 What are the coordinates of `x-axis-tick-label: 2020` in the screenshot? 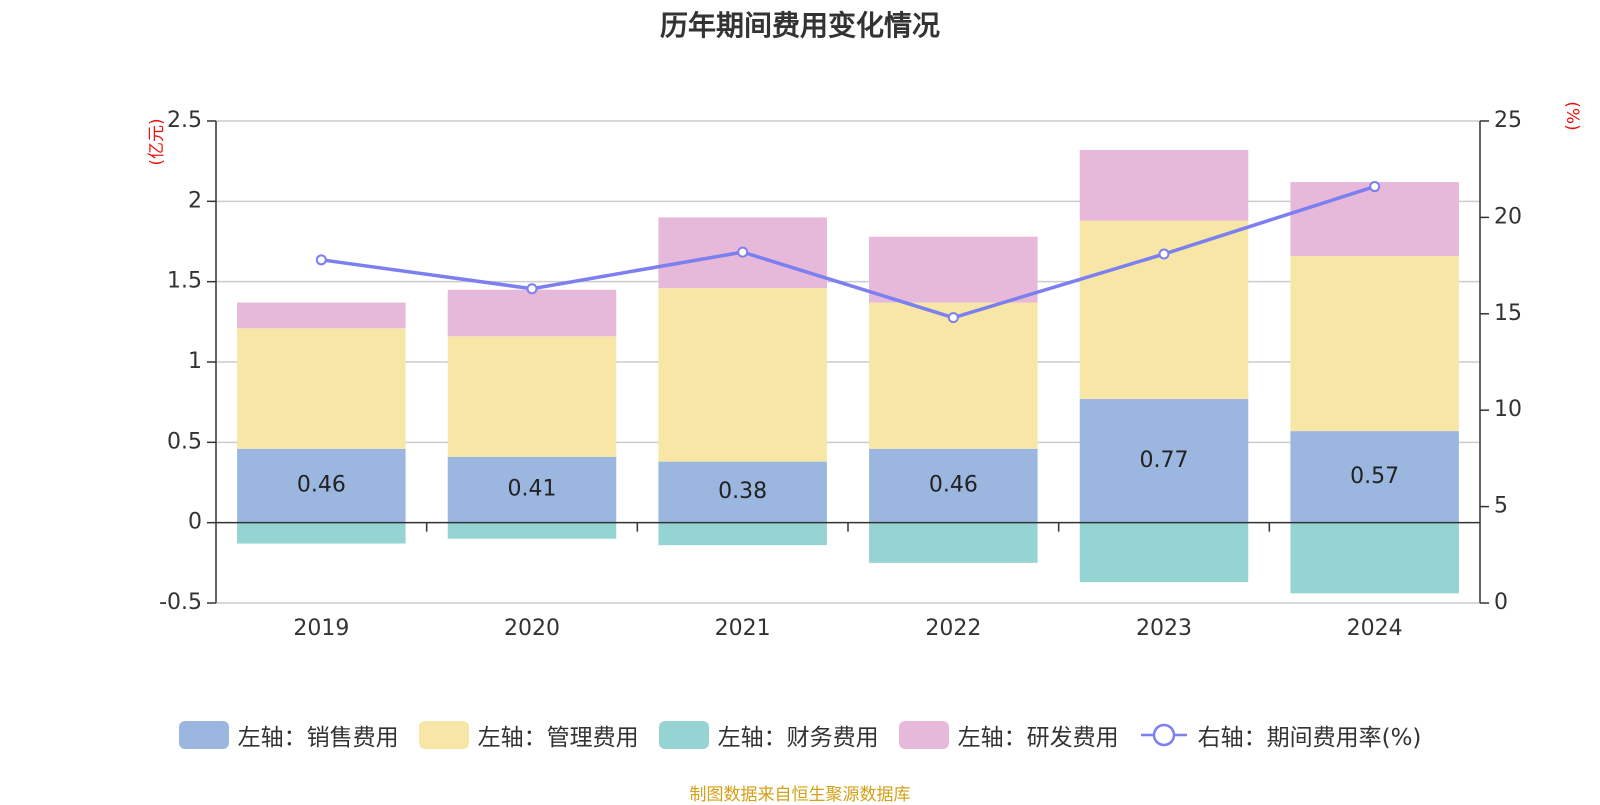 It's located at (532, 628).